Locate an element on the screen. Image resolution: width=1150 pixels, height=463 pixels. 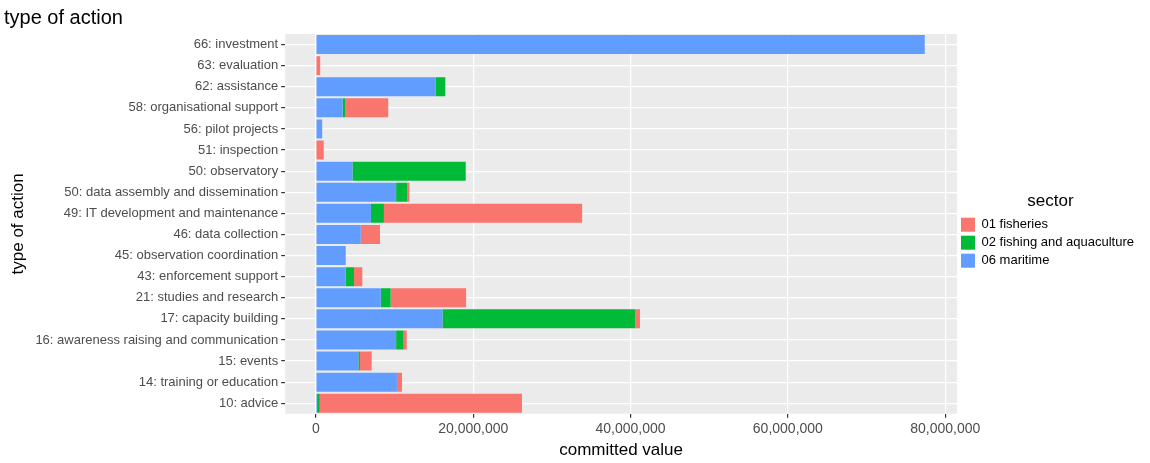
legend-label: 01 fisheries is located at coordinates (1015, 224).